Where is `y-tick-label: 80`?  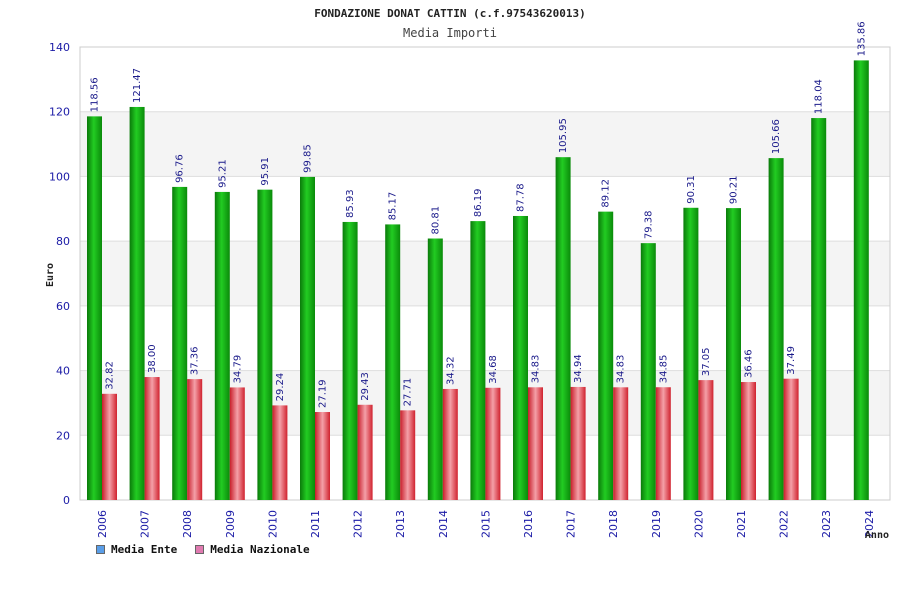
y-tick-label: 80 is located at coordinates (63, 241).